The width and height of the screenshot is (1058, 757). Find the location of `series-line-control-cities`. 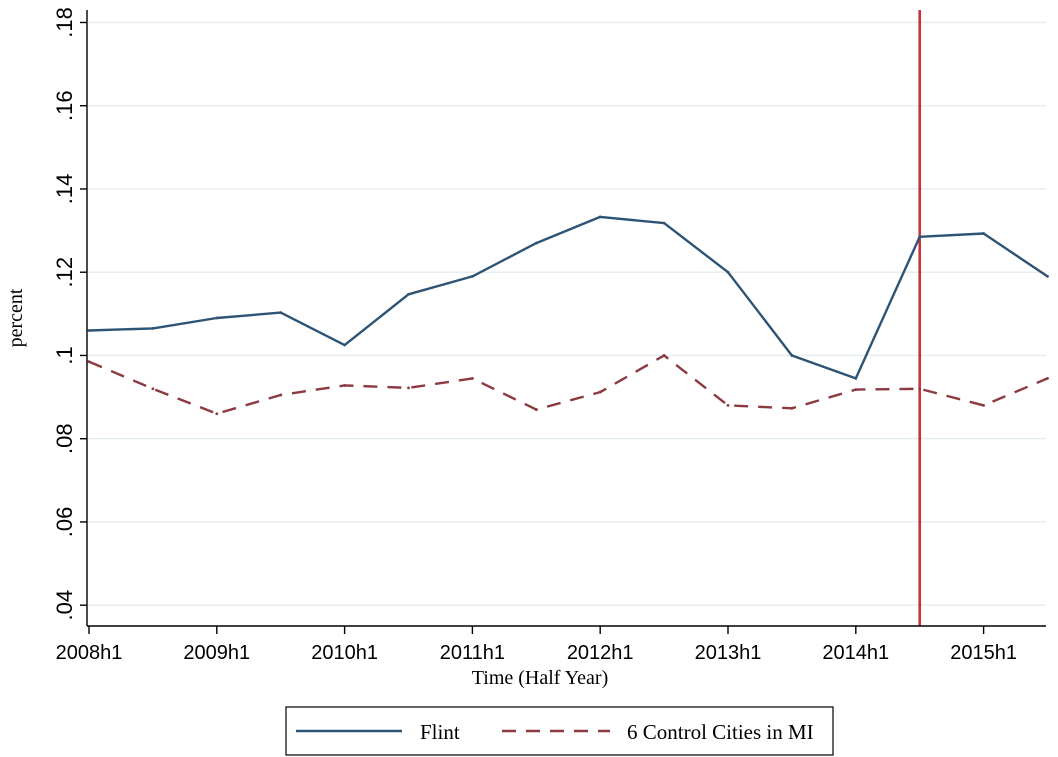

series-line-control-cities is located at coordinates (568, 384).